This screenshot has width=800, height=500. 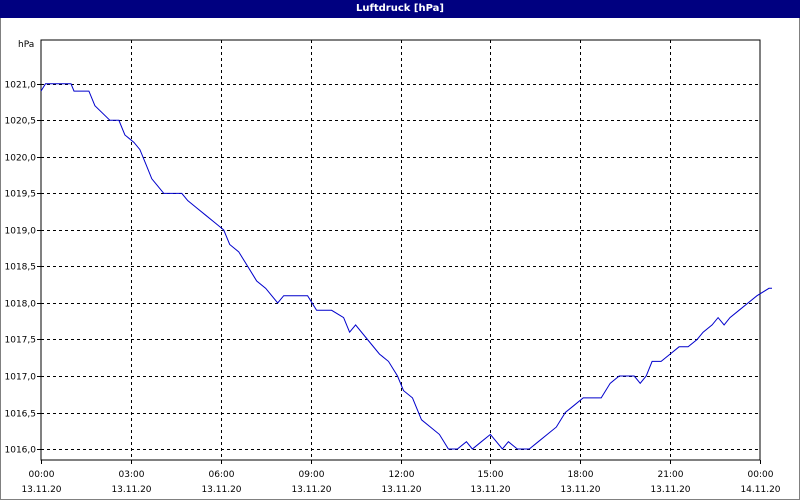 What do you see at coordinates (21, 232) in the screenshot?
I see `y-tick-label: 1019,0` at bounding box center [21, 232].